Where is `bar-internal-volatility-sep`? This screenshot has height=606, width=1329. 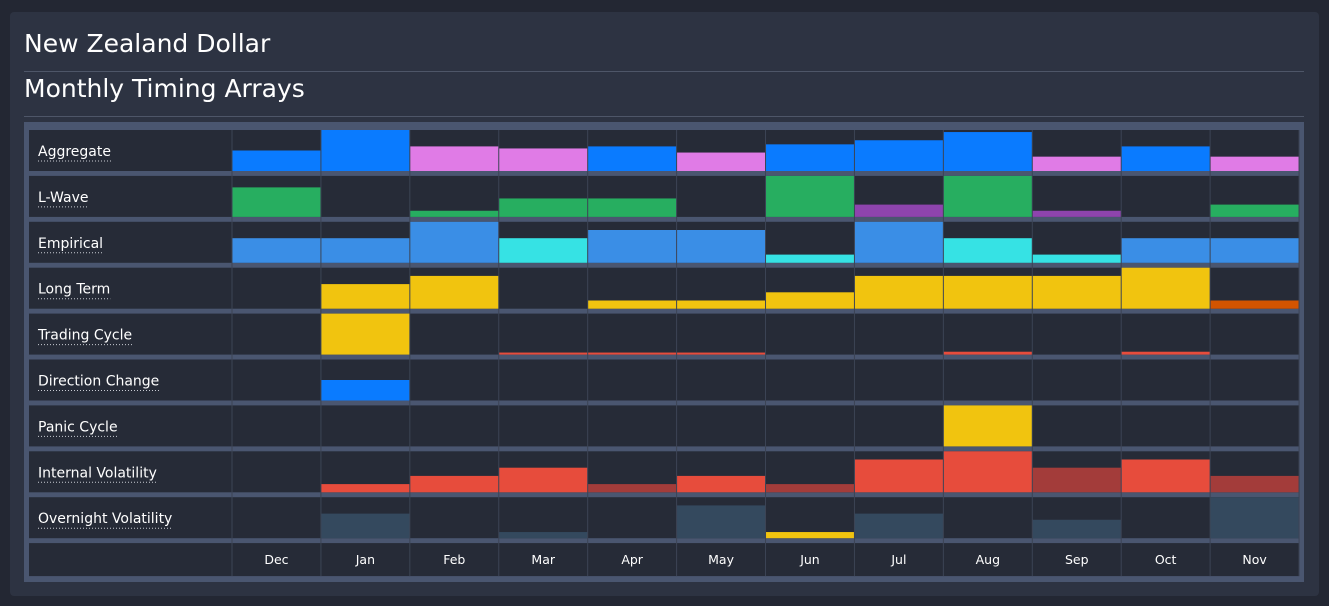 bar-internal-volatility-sep is located at coordinates (1077, 480).